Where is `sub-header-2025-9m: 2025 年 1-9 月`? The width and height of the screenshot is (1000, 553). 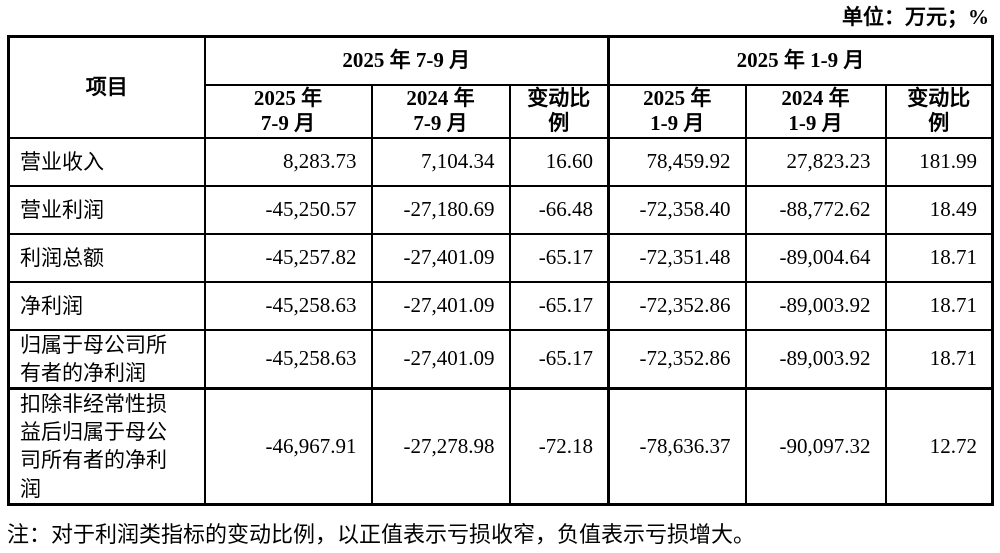
sub-header-2025-9m: 2025 年 1-9 月 is located at coordinates (677, 111).